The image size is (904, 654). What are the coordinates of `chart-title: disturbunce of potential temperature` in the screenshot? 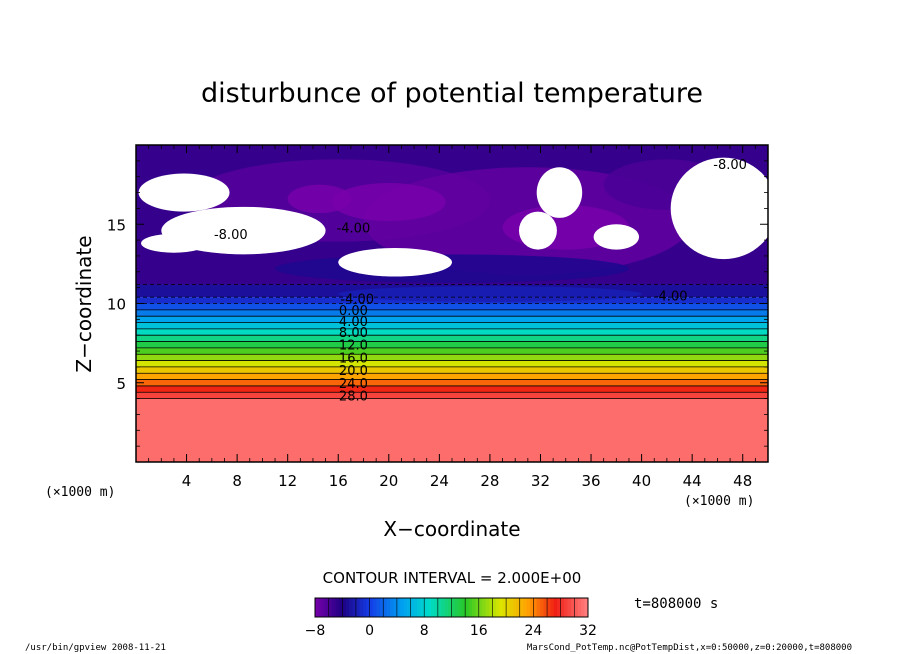 It's located at (452, 93).